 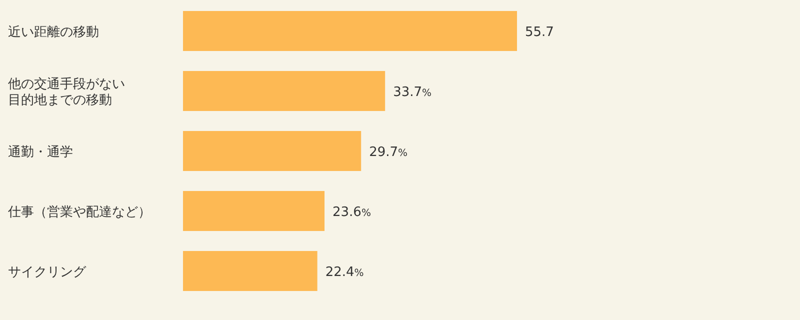 I want to click on category-label: 近い距離の移動, so click(x=53, y=32).